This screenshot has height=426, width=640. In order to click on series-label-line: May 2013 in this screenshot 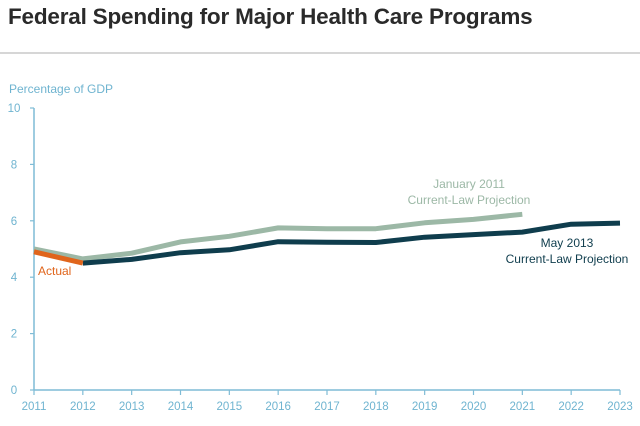, I will do `click(567, 243)`.